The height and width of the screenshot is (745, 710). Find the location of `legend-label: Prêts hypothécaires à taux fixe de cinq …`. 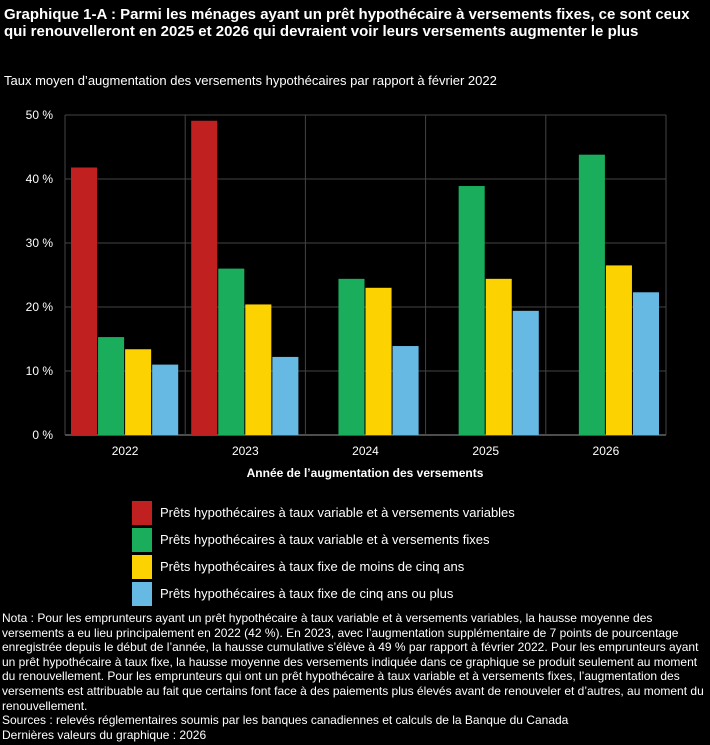

legend-label: Prêts hypothécaires à taux fixe de cinq … is located at coordinates (307, 593).